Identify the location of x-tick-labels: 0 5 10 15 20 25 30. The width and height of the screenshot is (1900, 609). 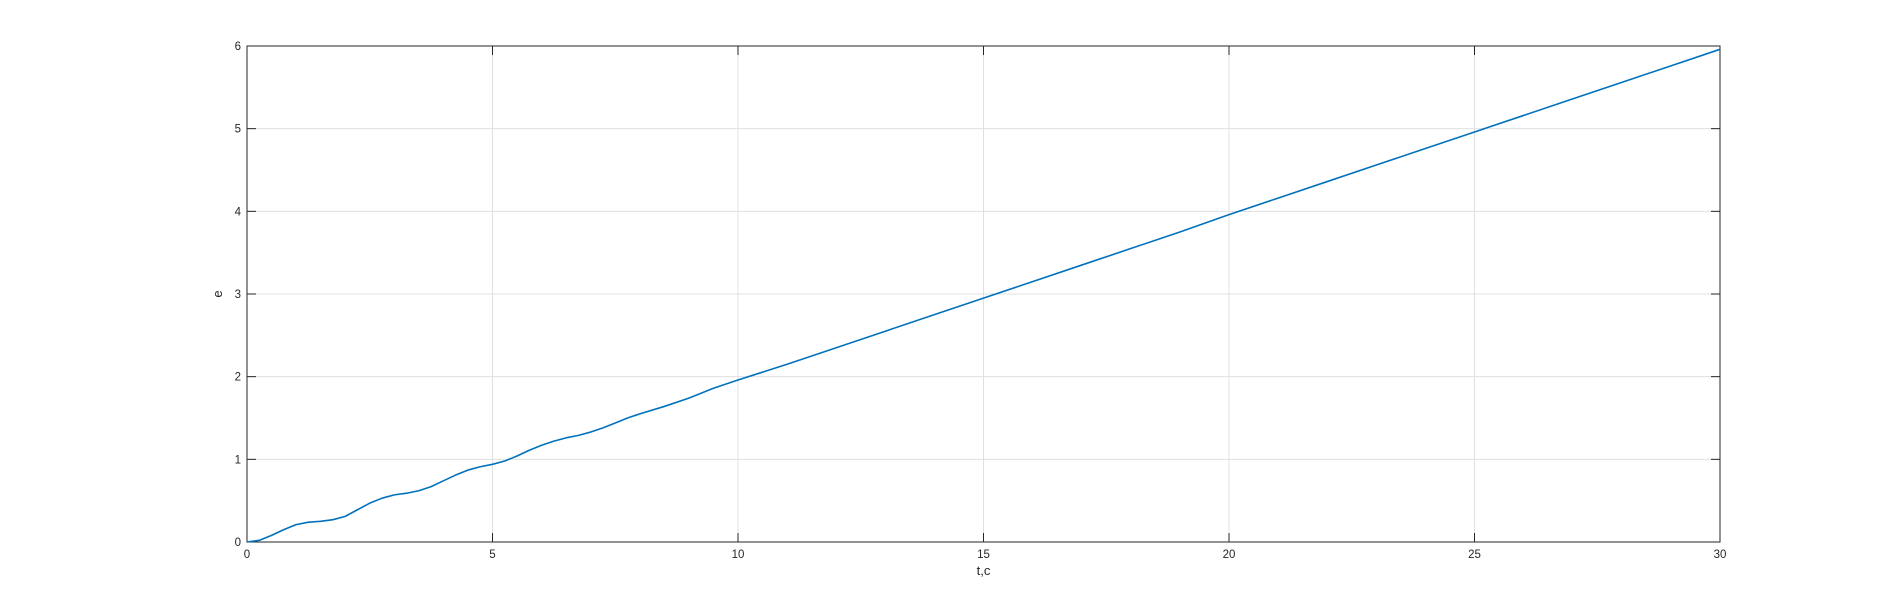
(985, 555).